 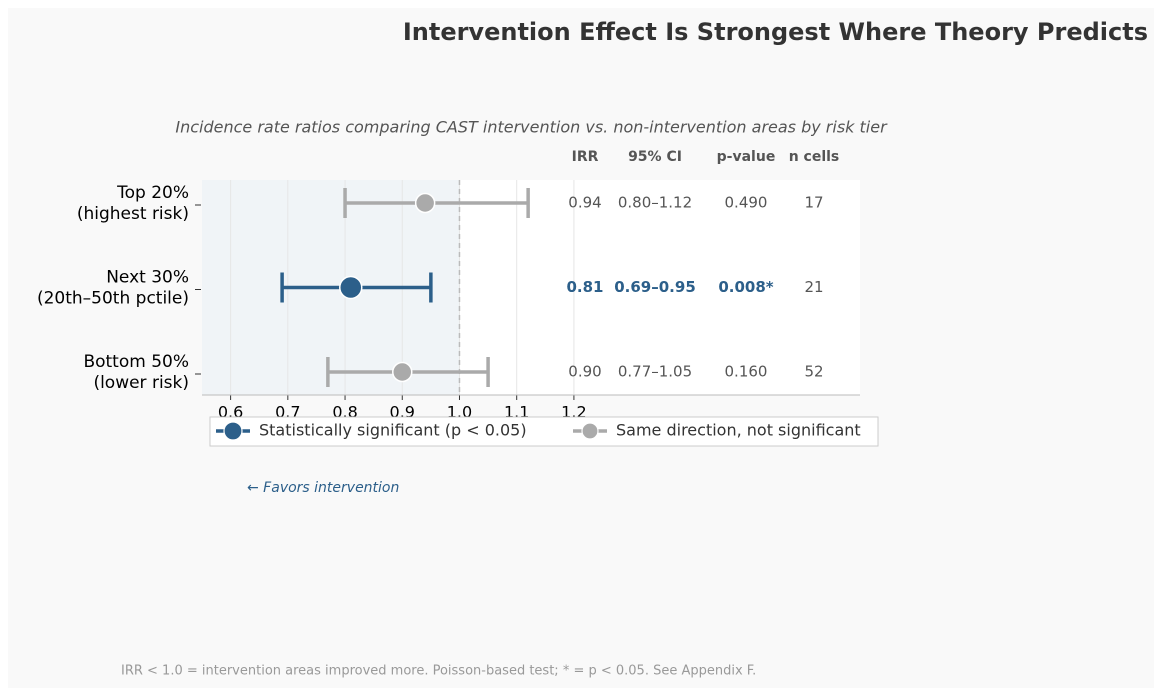 What do you see at coordinates (585, 157) in the screenshot?
I see `table-header: IRR` at bounding box center [585, 157].